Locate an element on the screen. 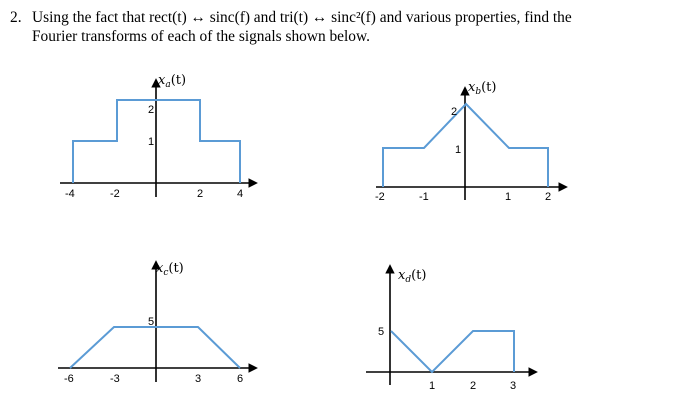 The image size is (673, 408). plot-a-title: xa(t) is located at coordinates (172, 81).